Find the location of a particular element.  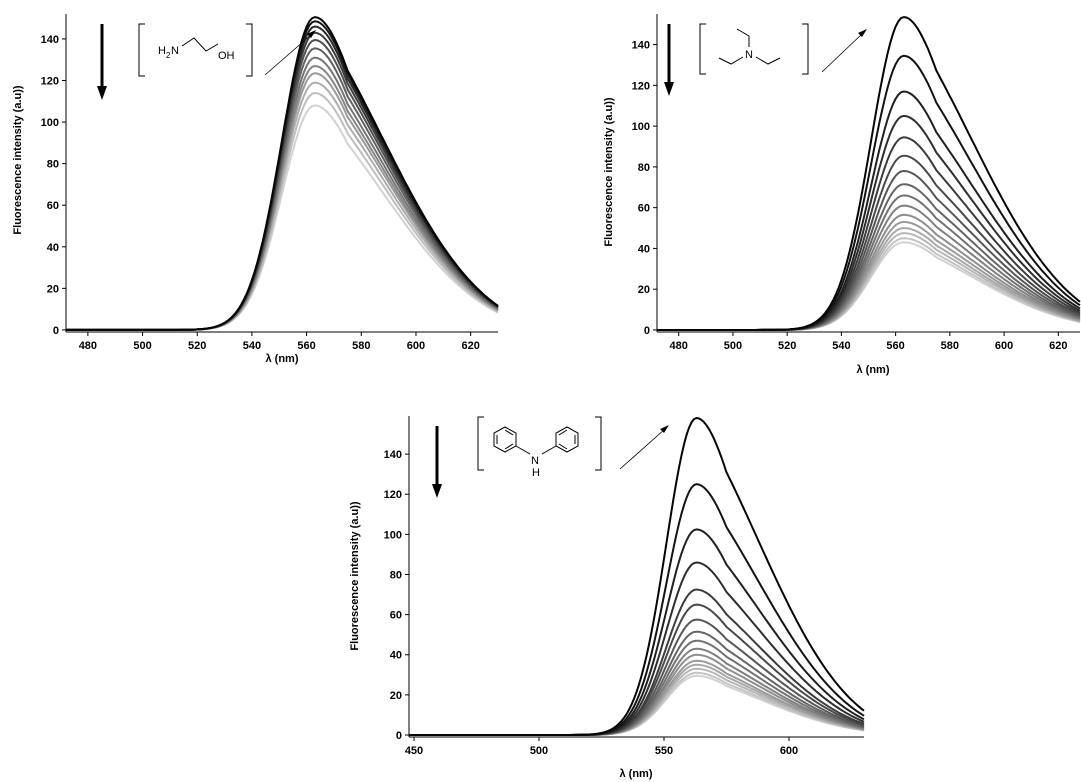

atom-oh: OH is located at coordinates (226, 56).